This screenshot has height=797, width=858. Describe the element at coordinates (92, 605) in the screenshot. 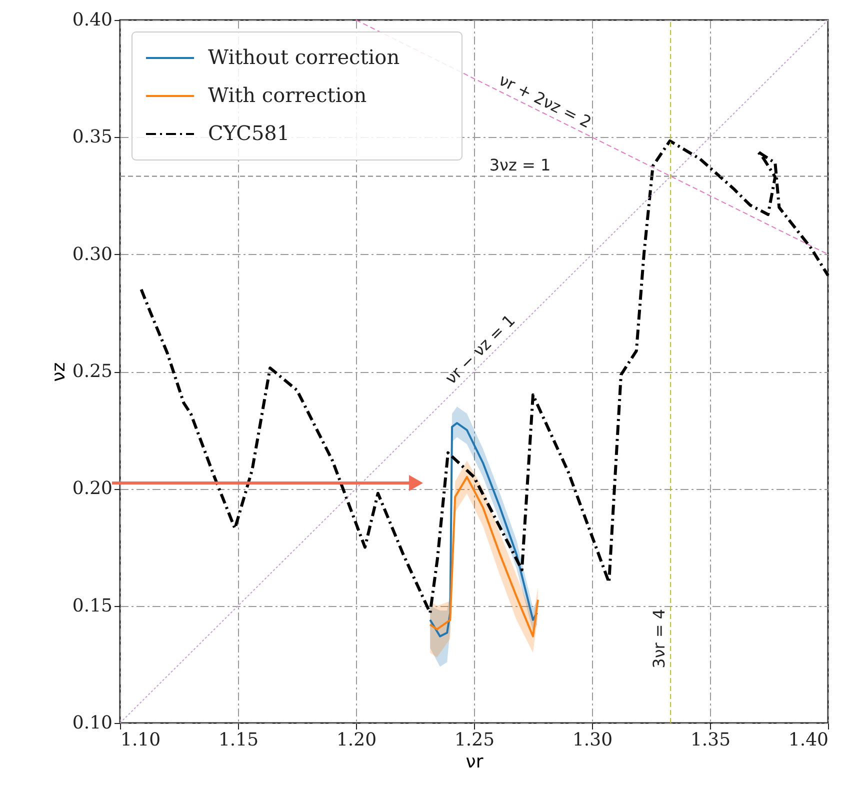

I see `y-tick-label: 0.15` at that location.